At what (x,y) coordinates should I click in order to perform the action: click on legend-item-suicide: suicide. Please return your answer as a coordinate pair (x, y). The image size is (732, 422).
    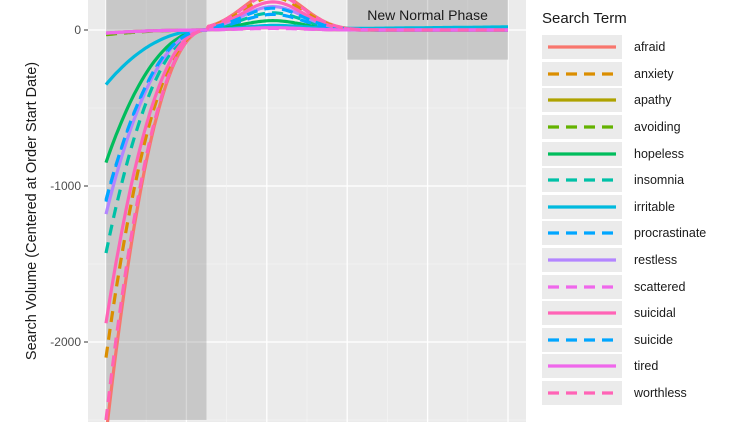
    Looking at the image, I should click on (635, 340).